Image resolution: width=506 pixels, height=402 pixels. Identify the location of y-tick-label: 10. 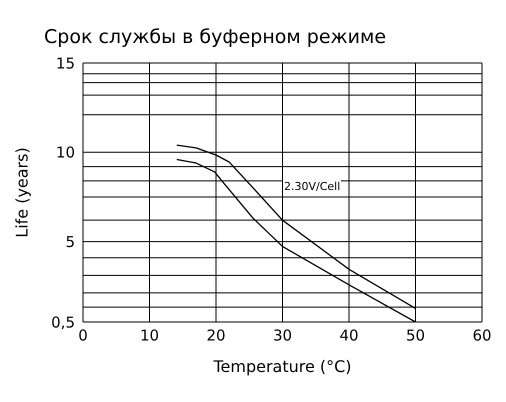
(65, 153).